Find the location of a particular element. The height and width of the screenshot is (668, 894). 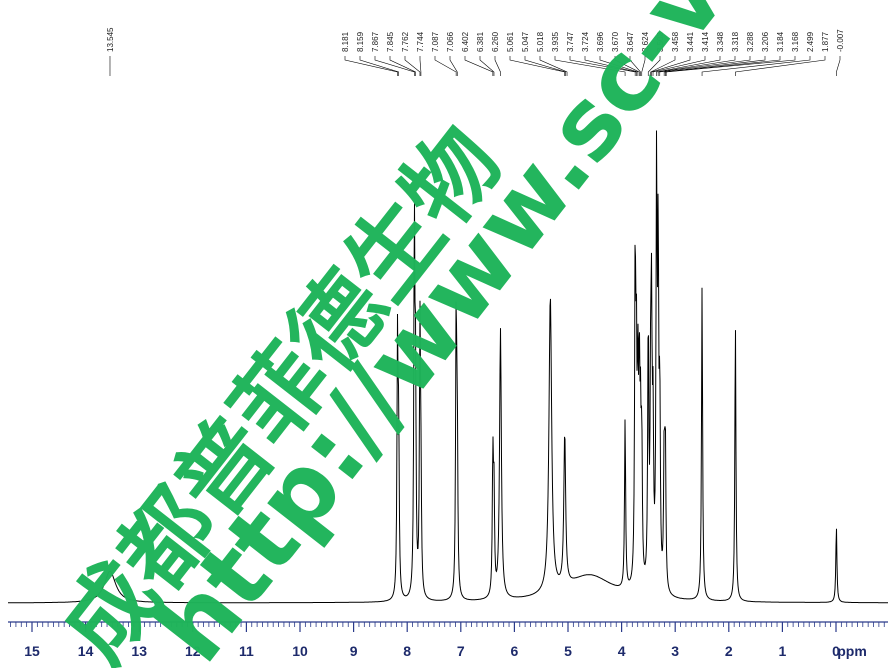

peak-label: 3.441 is located at coordinates (673, 53).